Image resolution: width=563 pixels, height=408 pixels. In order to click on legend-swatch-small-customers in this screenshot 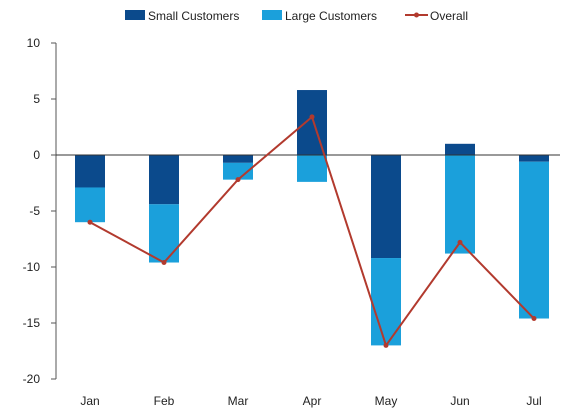, I will do `click(135, 15)`.